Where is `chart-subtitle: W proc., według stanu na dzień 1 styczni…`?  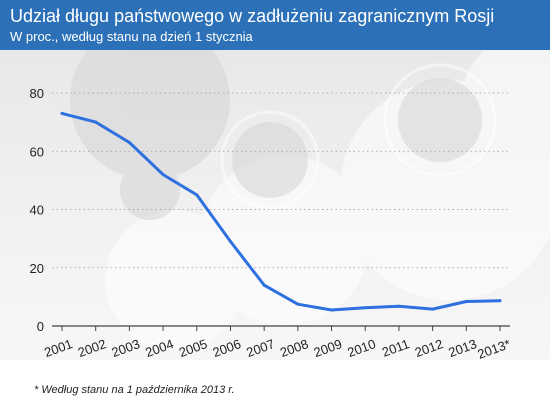 chart-subtitle: W proc., według stanu na dzień 1 styczni… is located at coordinates (131, 36).